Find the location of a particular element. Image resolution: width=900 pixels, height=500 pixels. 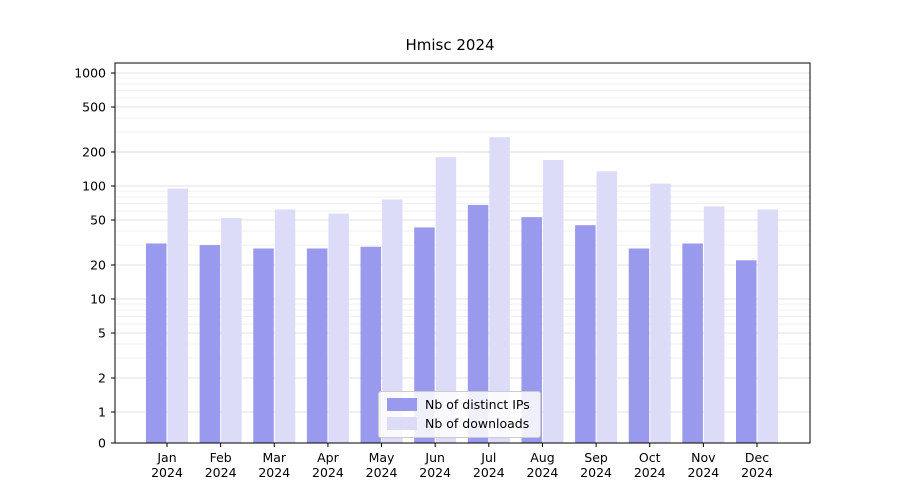

bar-downloads-aug is located at coordinates (553, 301).